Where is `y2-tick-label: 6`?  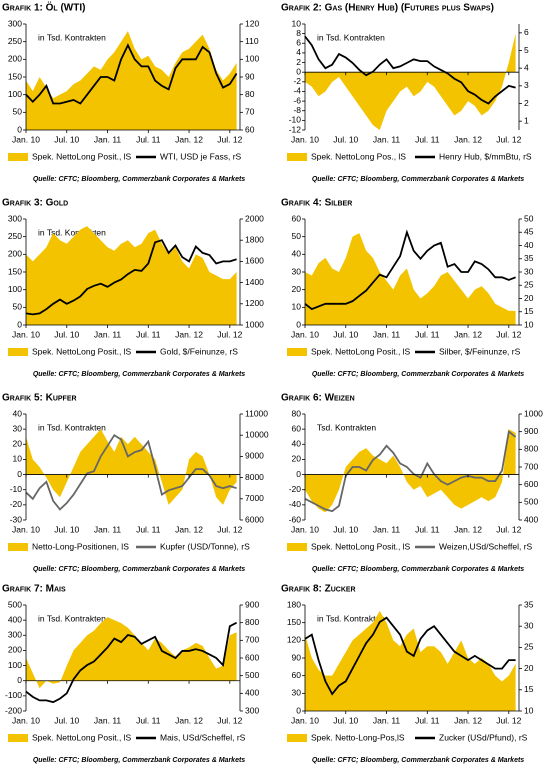 y2-tick-label: 6 is located at coordinates (526, 32).